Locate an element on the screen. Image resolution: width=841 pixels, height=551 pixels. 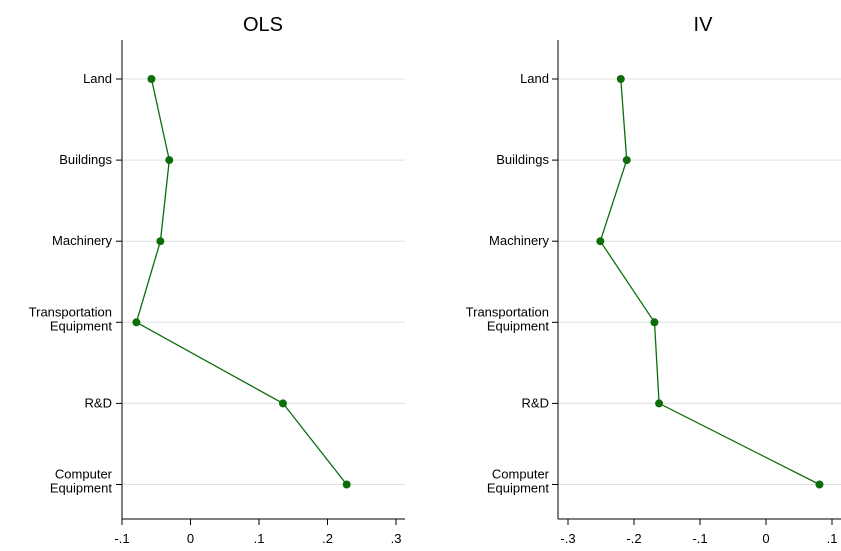
x-tick-label: .3 is located at coordinates (396, 538).